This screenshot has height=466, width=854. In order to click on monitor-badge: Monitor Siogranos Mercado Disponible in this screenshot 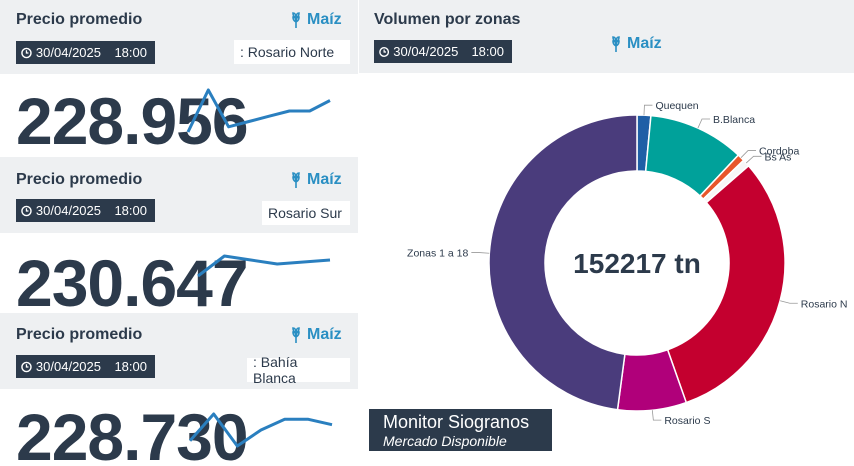, I will do `click(460, 430)`.